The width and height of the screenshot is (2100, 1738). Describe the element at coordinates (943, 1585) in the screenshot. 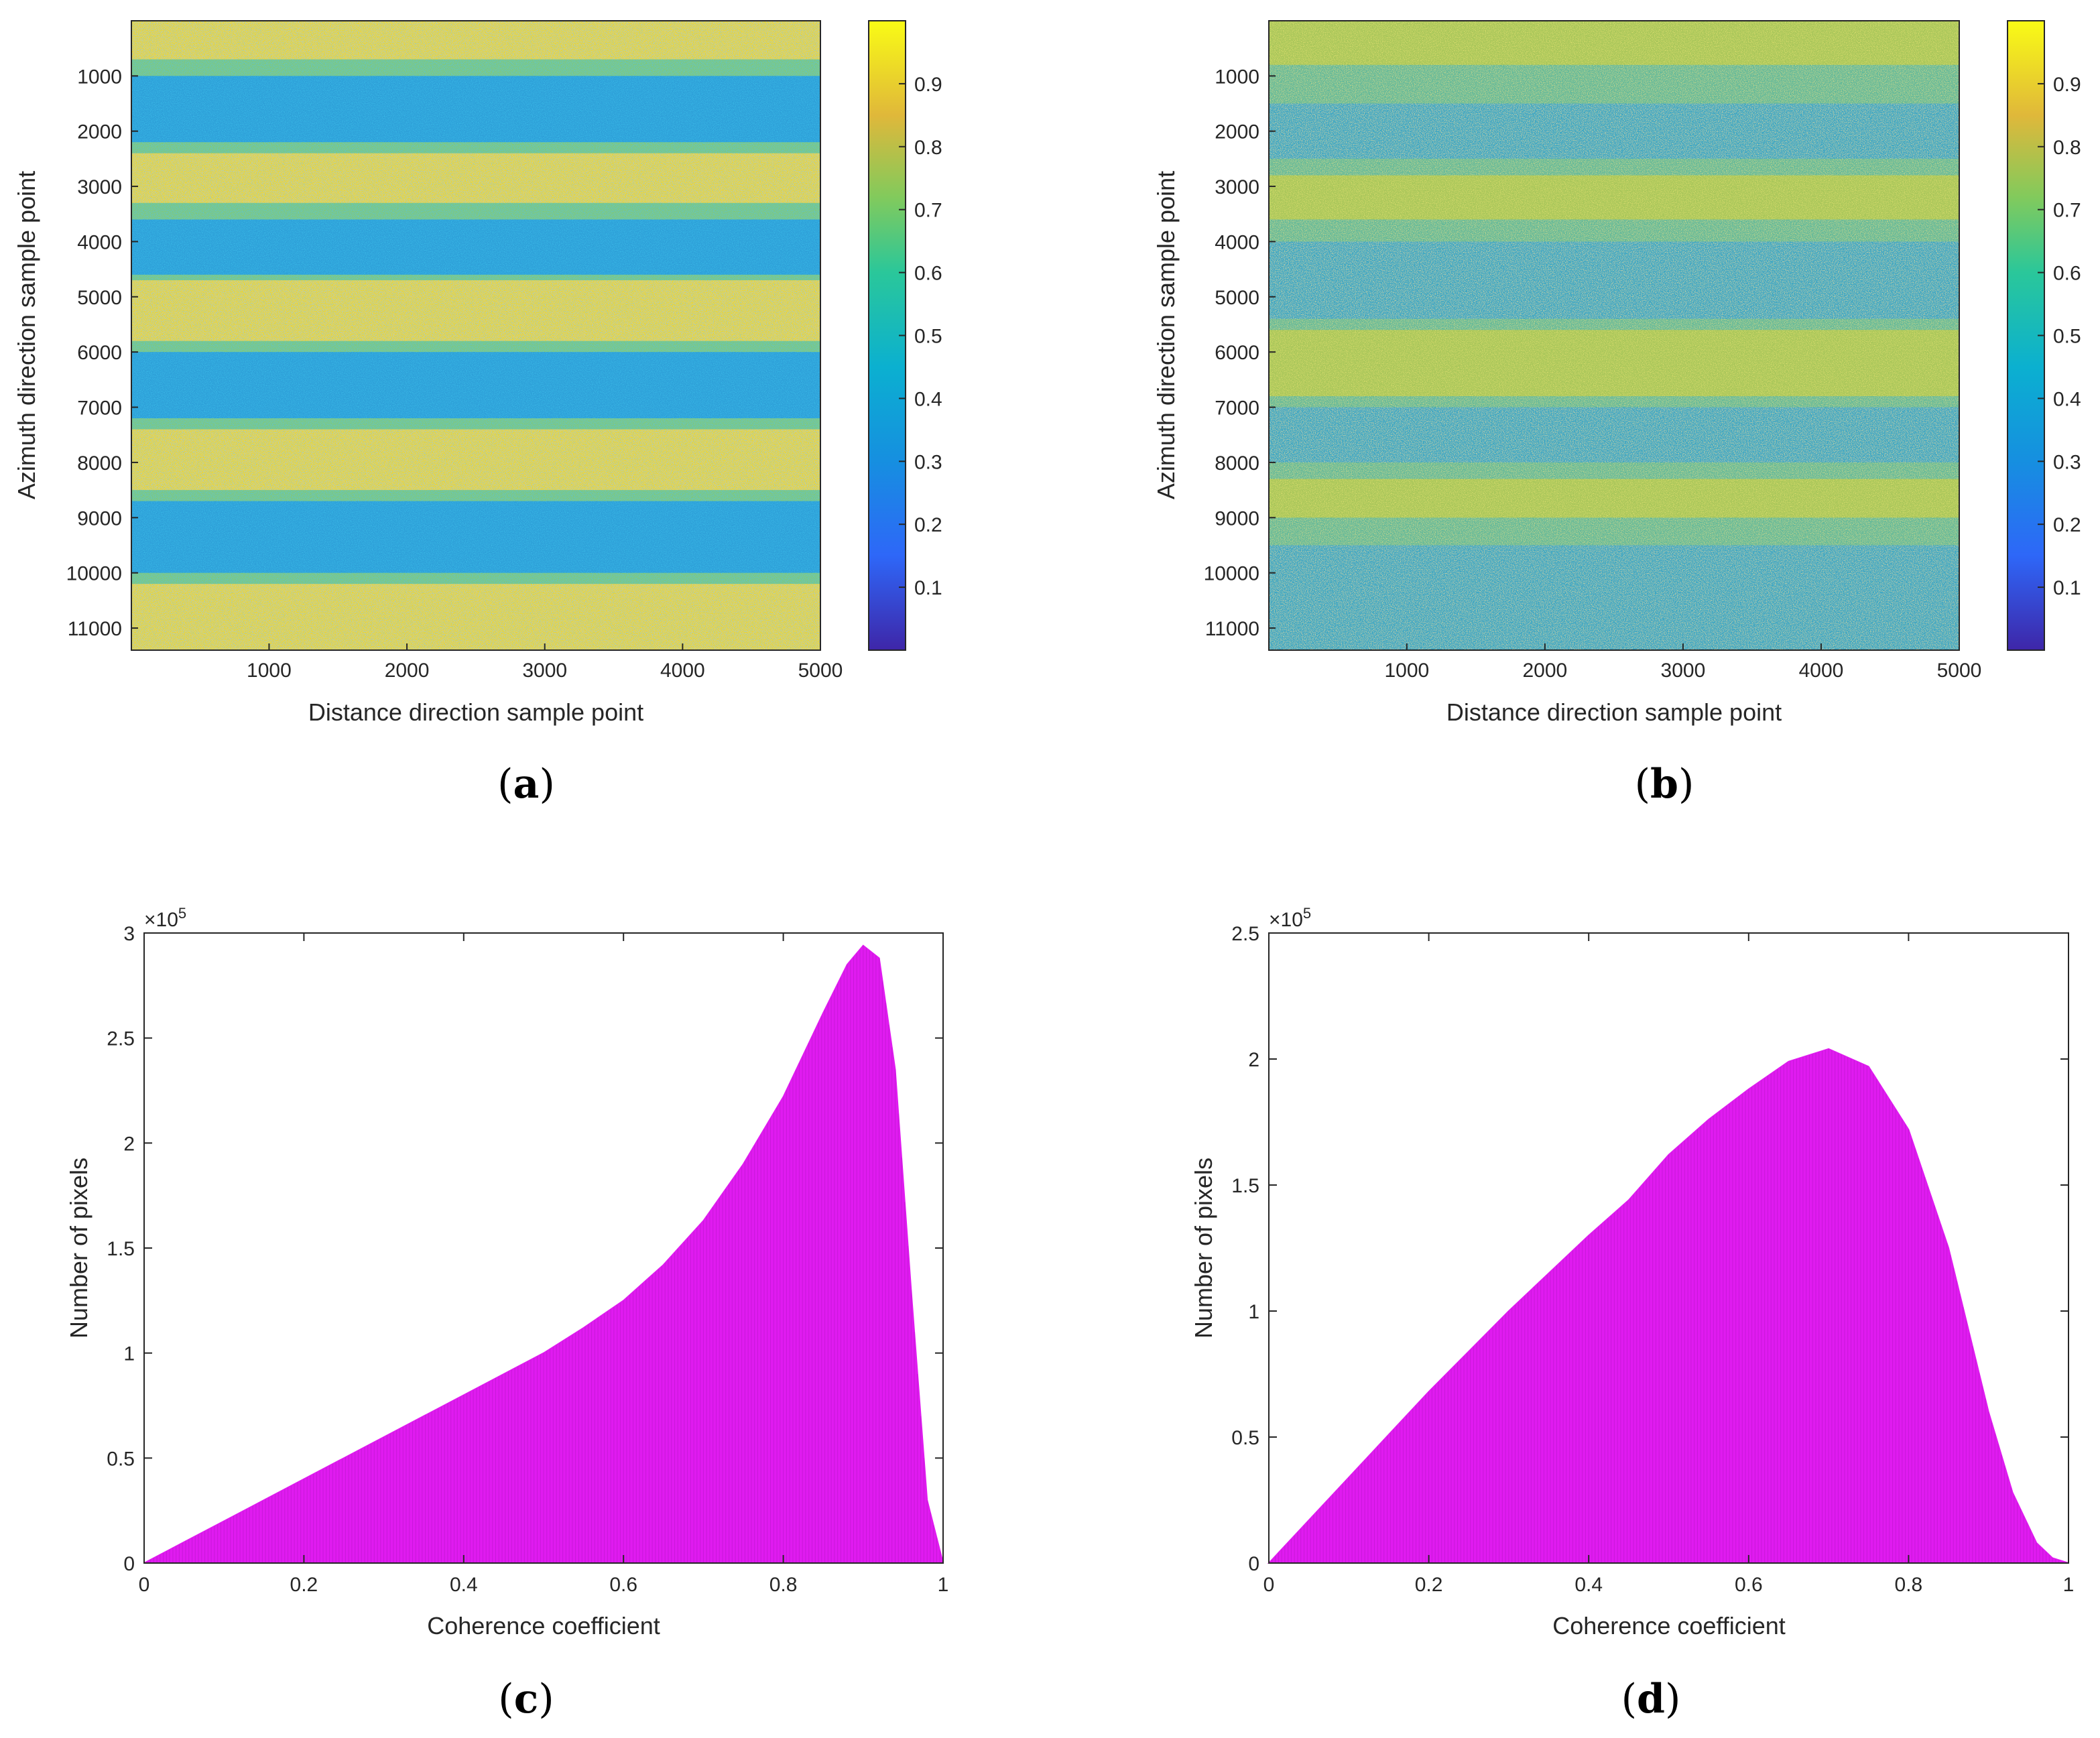

I see `x-tick-label: 1` at that location.